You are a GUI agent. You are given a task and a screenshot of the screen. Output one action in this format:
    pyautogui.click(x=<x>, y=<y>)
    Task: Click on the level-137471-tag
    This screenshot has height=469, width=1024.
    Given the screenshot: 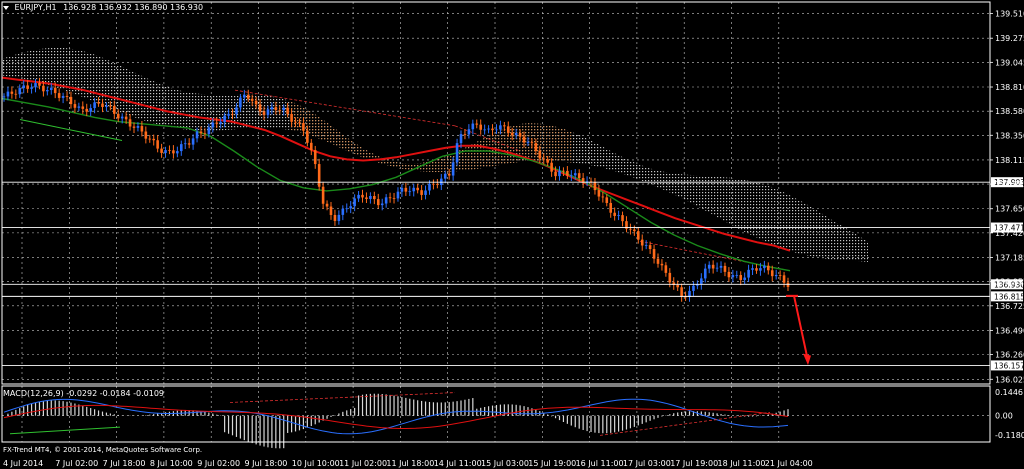 What is the action you would take?
    pyautogui.click(x=1007, y=227)
    